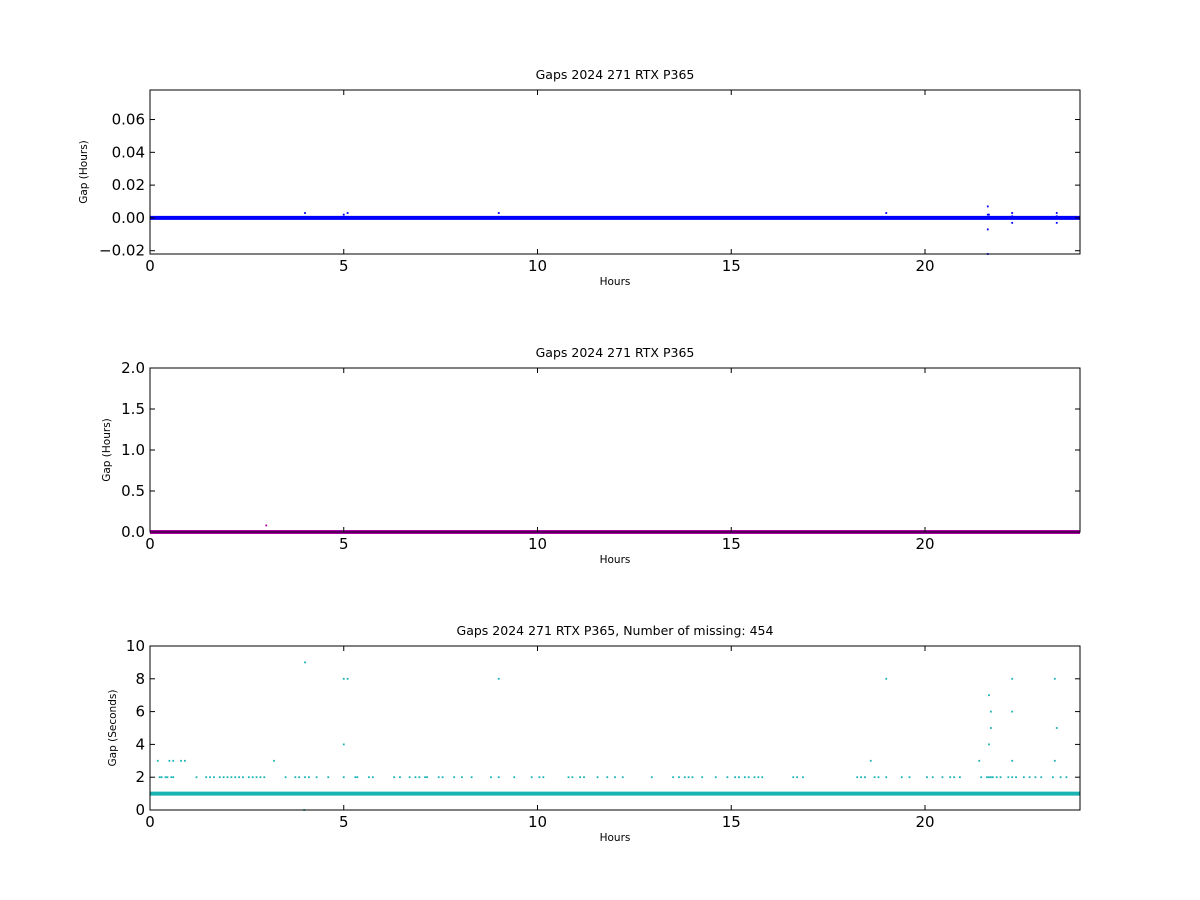 This screenshot has height=900, width=1200. What do you see at coordinates (133, 409) in the screenshot?
I see `y-tick-label: 1.5` at bounding box center [133, 409].